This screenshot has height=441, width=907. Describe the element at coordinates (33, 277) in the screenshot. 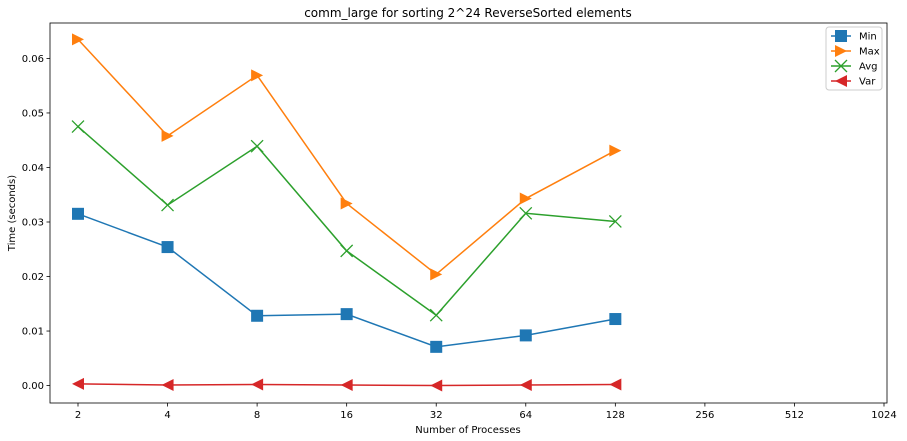

I see `y-tick-label: 0.02` at that location.